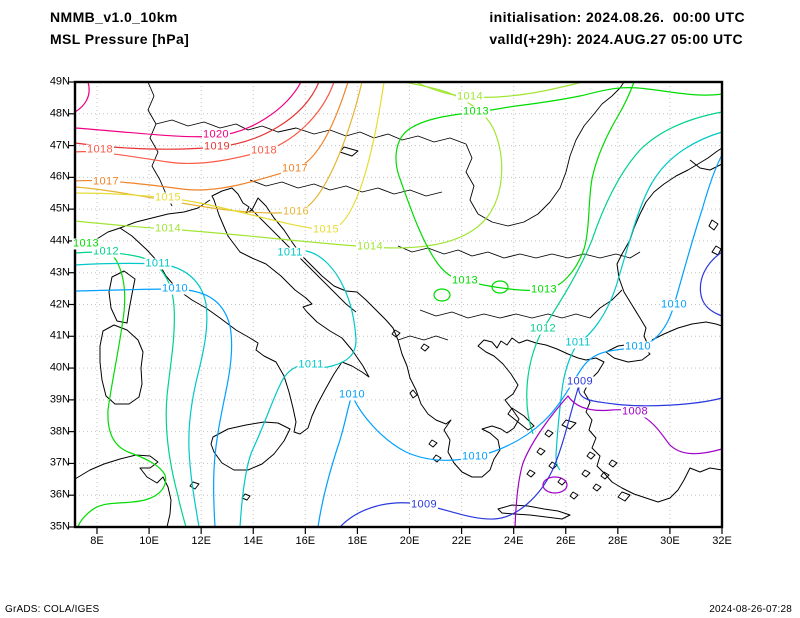 The width and height of the screenshot is (800, 618). What do you see at coordinates (409, 541) in the screenshot?
I see `lon-tick-label: 20E` at bounding box center [409, 541].